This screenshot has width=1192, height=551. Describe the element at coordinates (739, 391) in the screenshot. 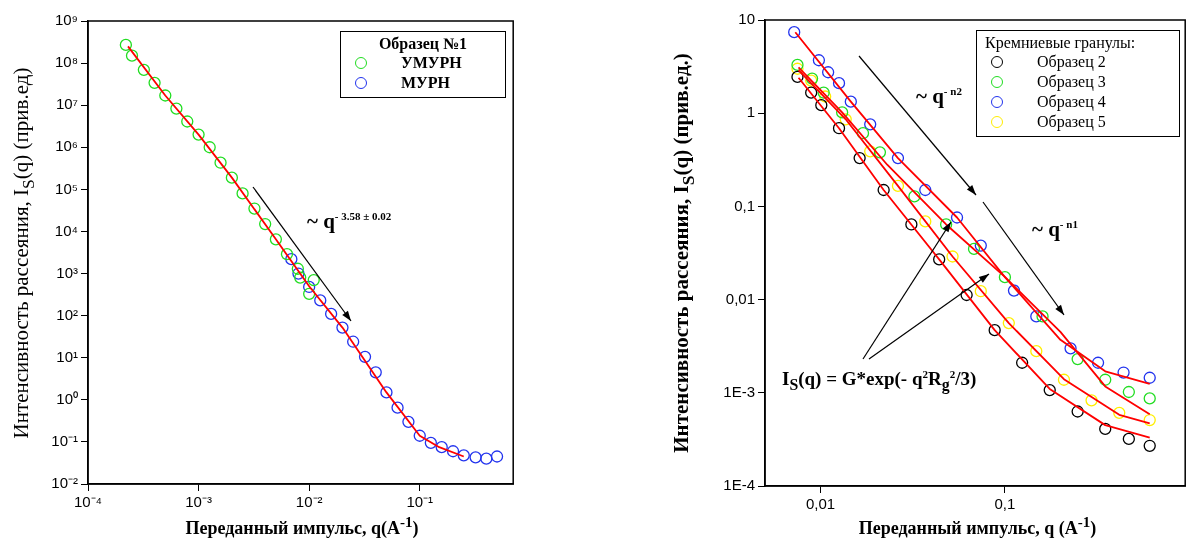

I see `y-tick-label: 1E-3` at that location.